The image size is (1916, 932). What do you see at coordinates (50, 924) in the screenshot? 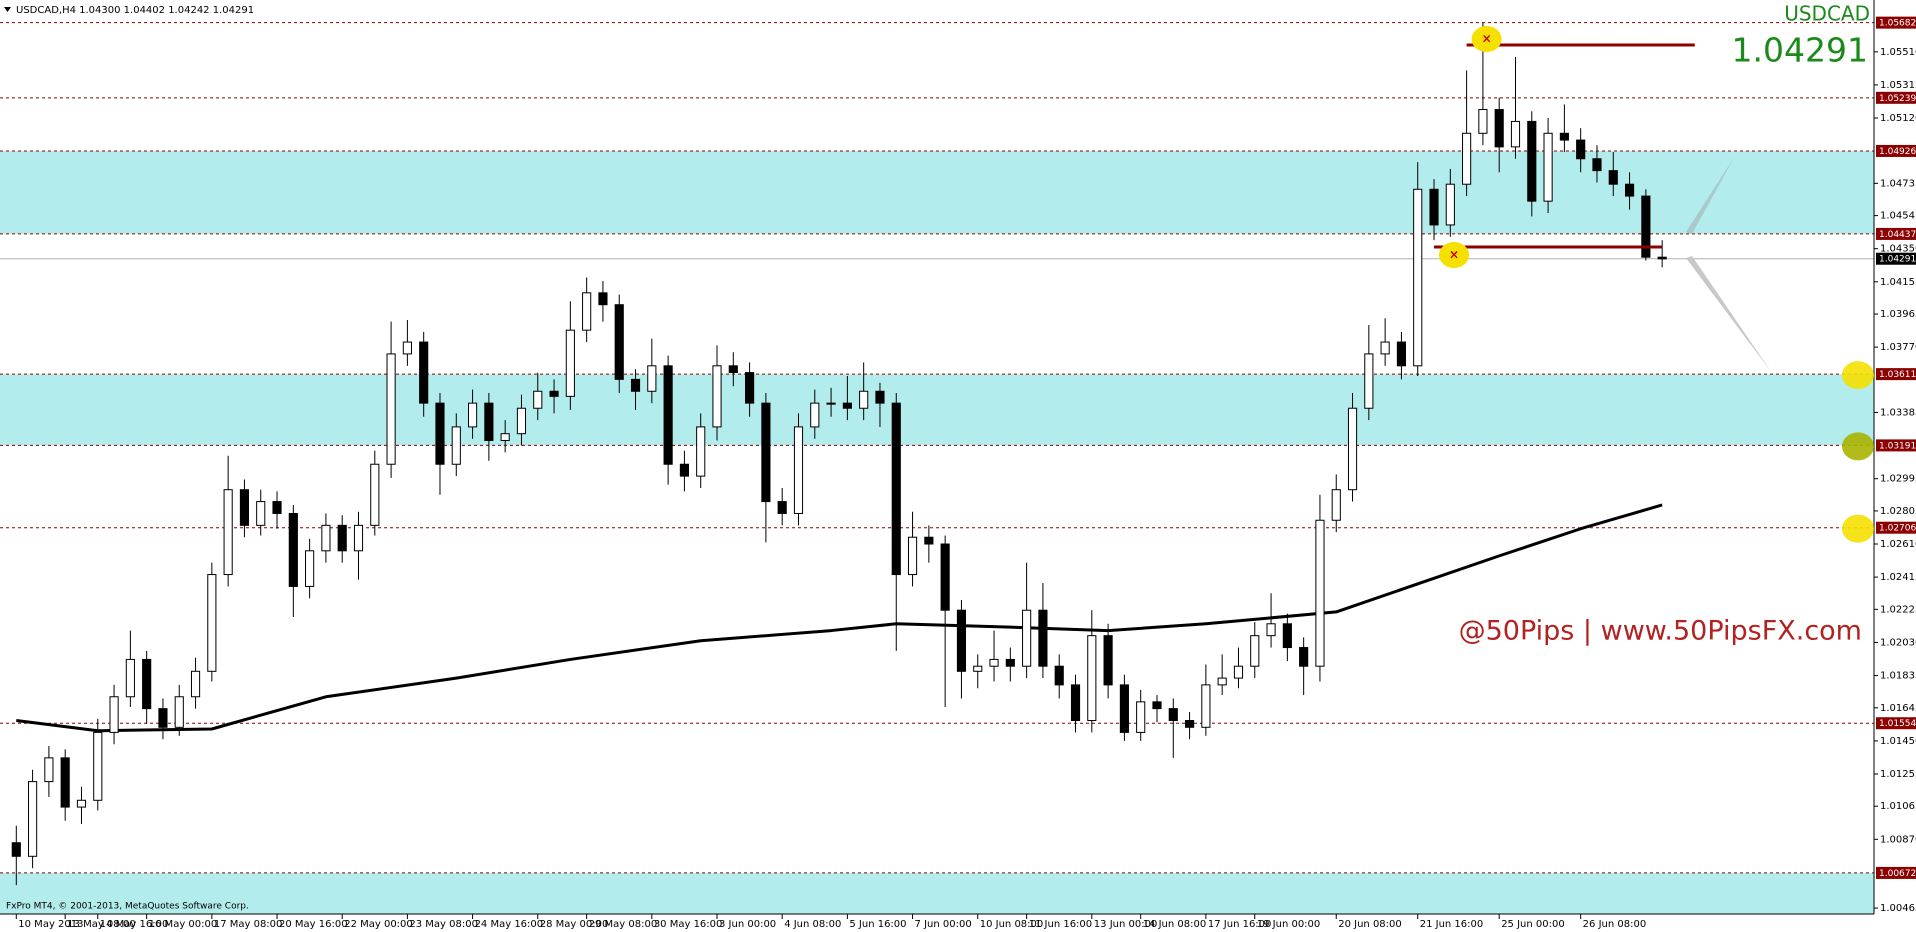
I see `x-tick-label: 10 May 2013` at bounding box center [50, 924].